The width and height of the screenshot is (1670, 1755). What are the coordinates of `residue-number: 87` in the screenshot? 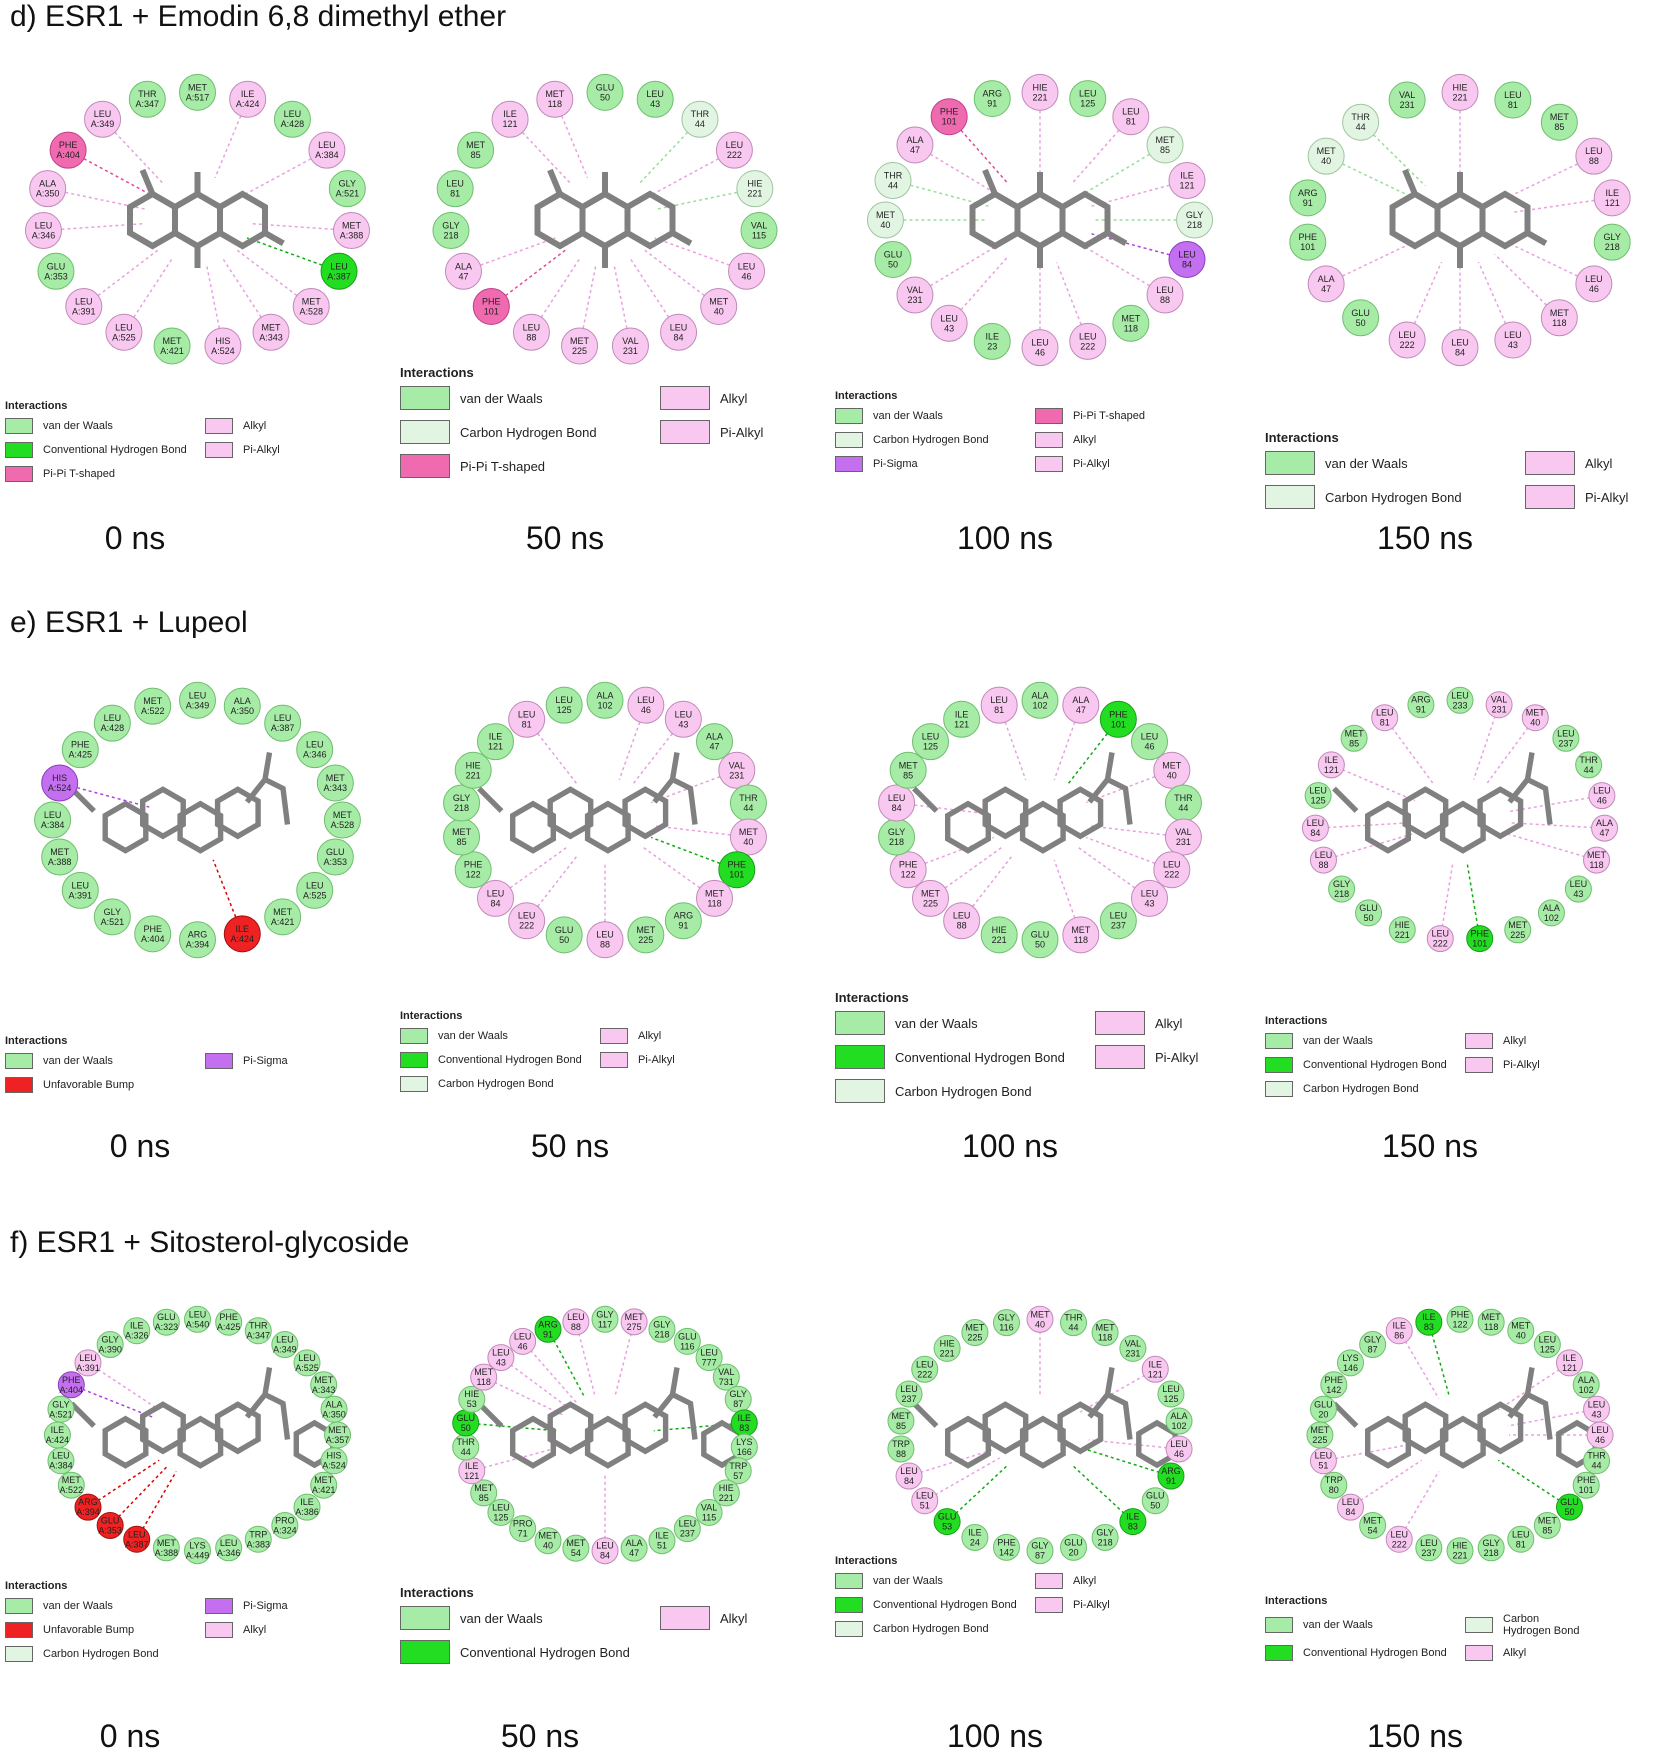 It's located at (1040, 1556).